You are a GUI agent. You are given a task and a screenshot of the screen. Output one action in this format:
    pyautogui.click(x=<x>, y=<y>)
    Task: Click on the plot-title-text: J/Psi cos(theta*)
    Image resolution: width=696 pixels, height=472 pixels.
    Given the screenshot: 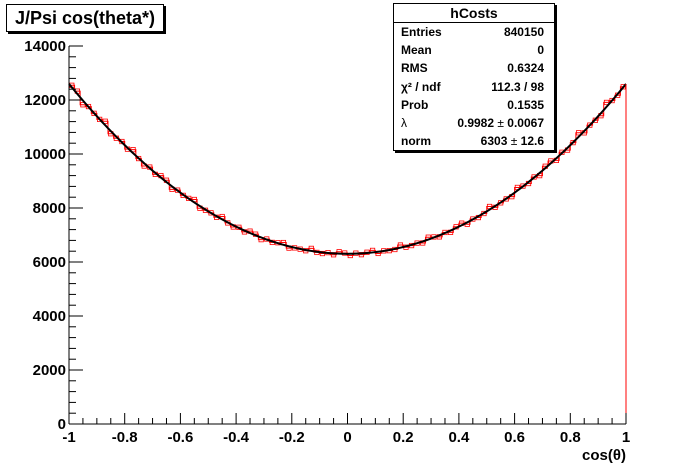 What is the action you would take?
    pyautogui.click(x=85, y=18)
    